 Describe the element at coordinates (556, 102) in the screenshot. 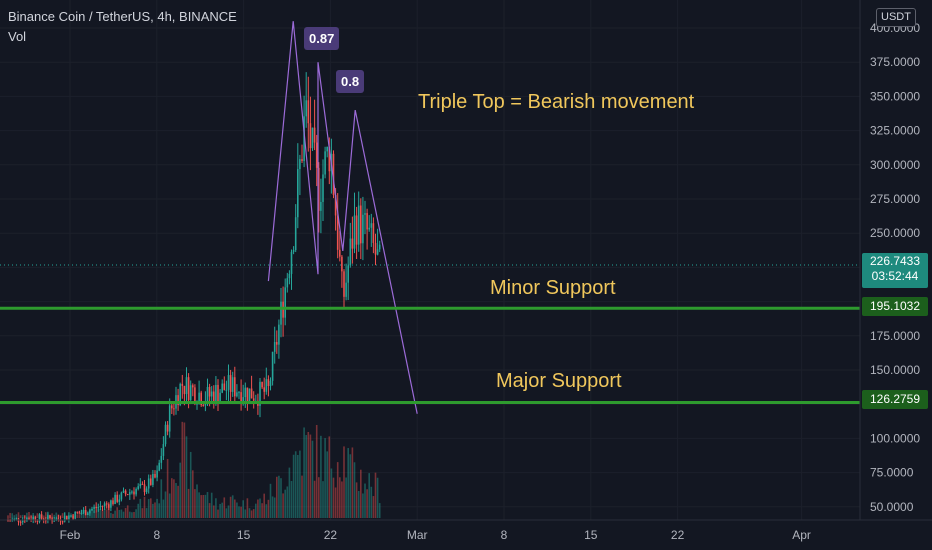

I see `triple-top-annotation: Triple Top = Bearish movement` at that location.